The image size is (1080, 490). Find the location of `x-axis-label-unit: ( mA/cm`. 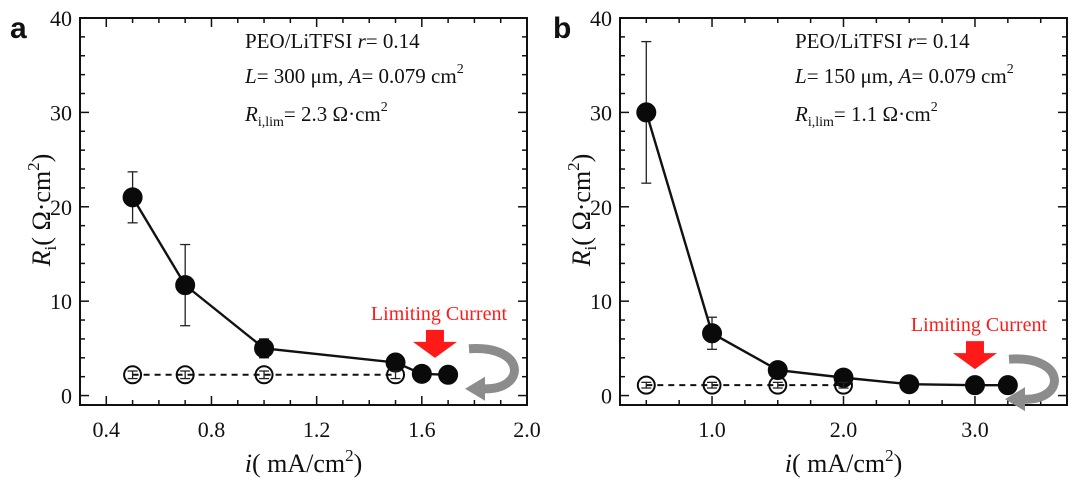

x-axis-label-unit: ( mA/cm is located at coordinates (298, 463).